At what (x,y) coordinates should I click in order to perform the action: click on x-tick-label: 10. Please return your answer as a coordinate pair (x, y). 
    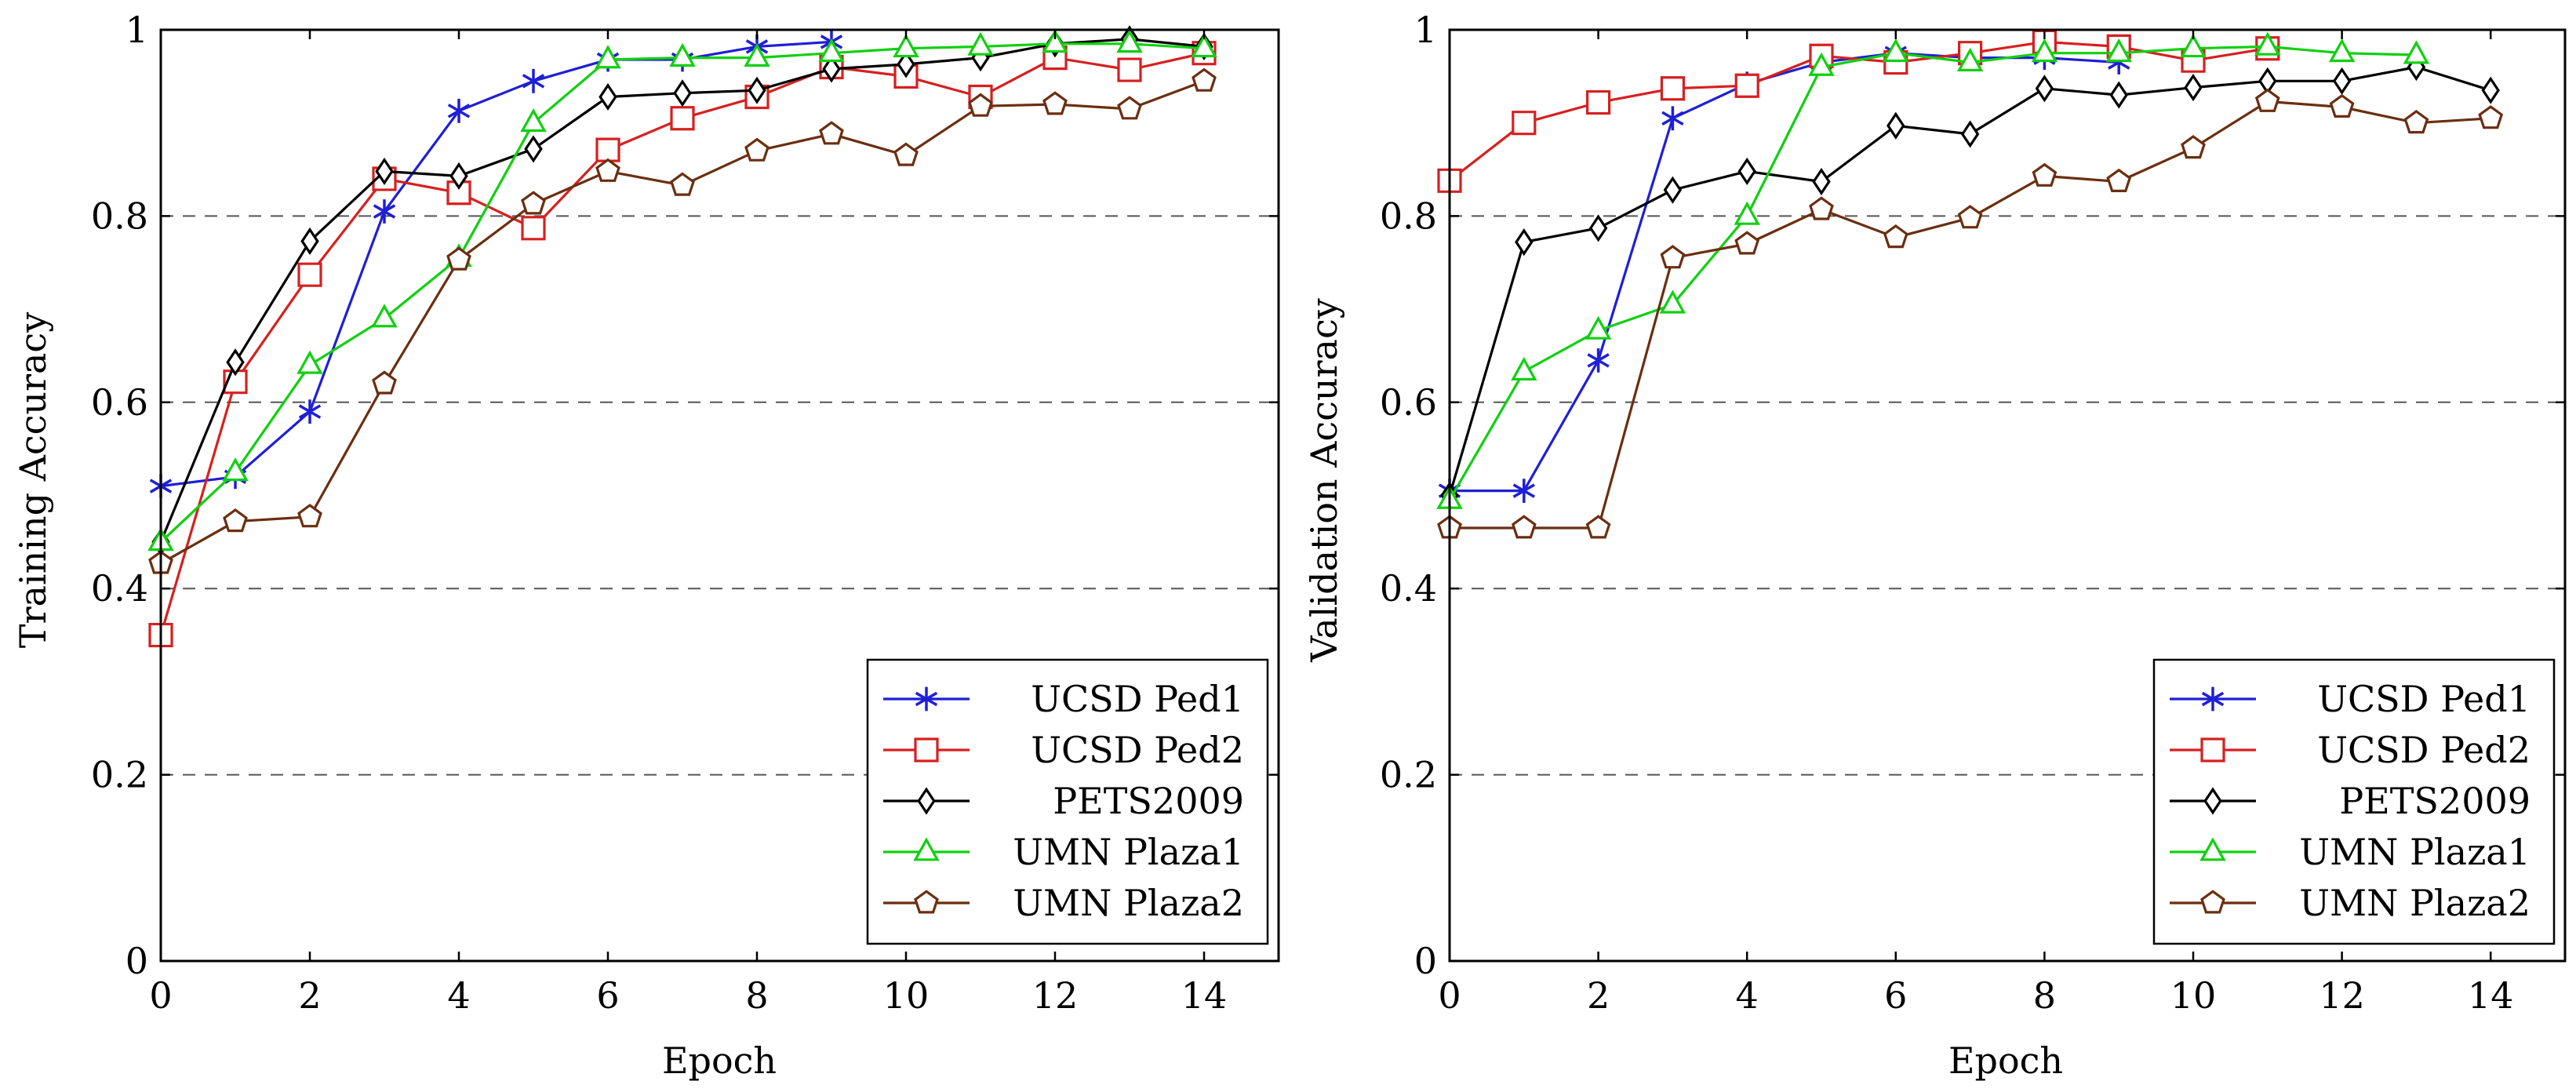
    Looking at the image, I should click on (906, 995).